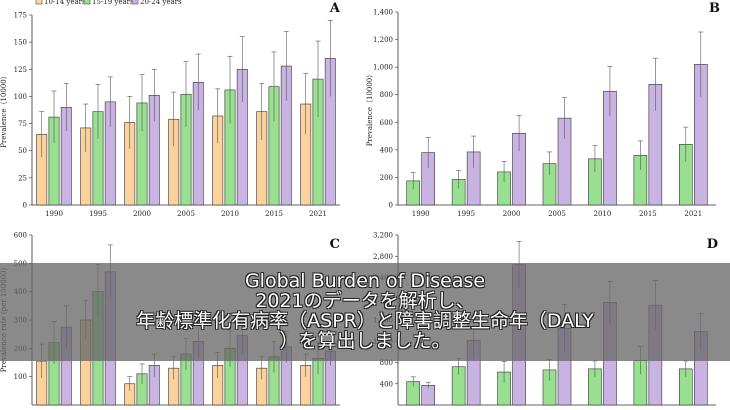  What do you see at coordinates (383, 236) in the screenshot?
I see `y-tick-label: 3,200` at bounding box center [383, 236].